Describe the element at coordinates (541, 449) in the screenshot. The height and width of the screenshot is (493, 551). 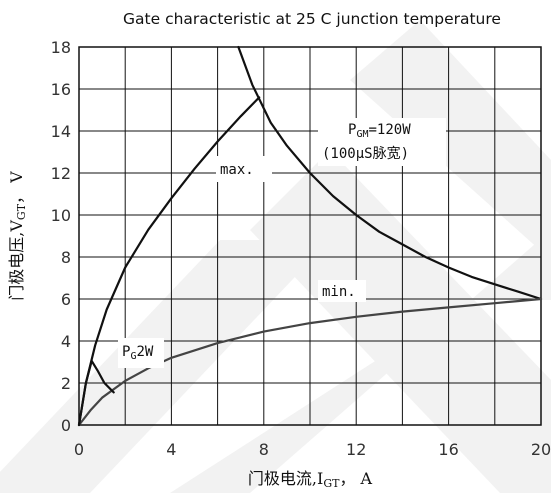
I see `x-tick-label: 20` at that location.